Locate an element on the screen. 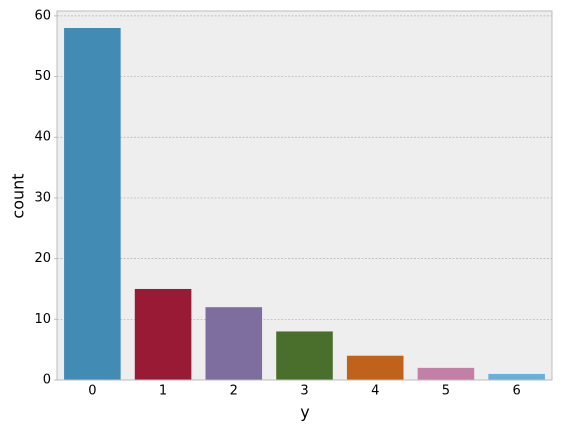 This screenshot has height=432, width=562. x-tick-label: 0 is located at coordinates (92, 391).